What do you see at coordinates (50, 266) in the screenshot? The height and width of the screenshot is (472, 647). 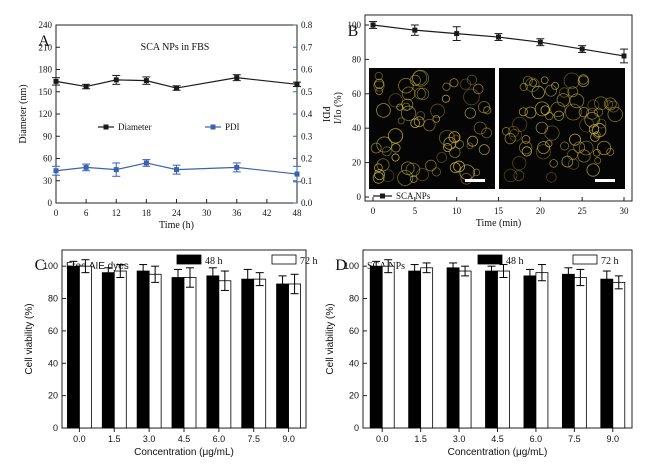 I see `panel-c-ytick-label: 100` at bounding box center [50, 266].